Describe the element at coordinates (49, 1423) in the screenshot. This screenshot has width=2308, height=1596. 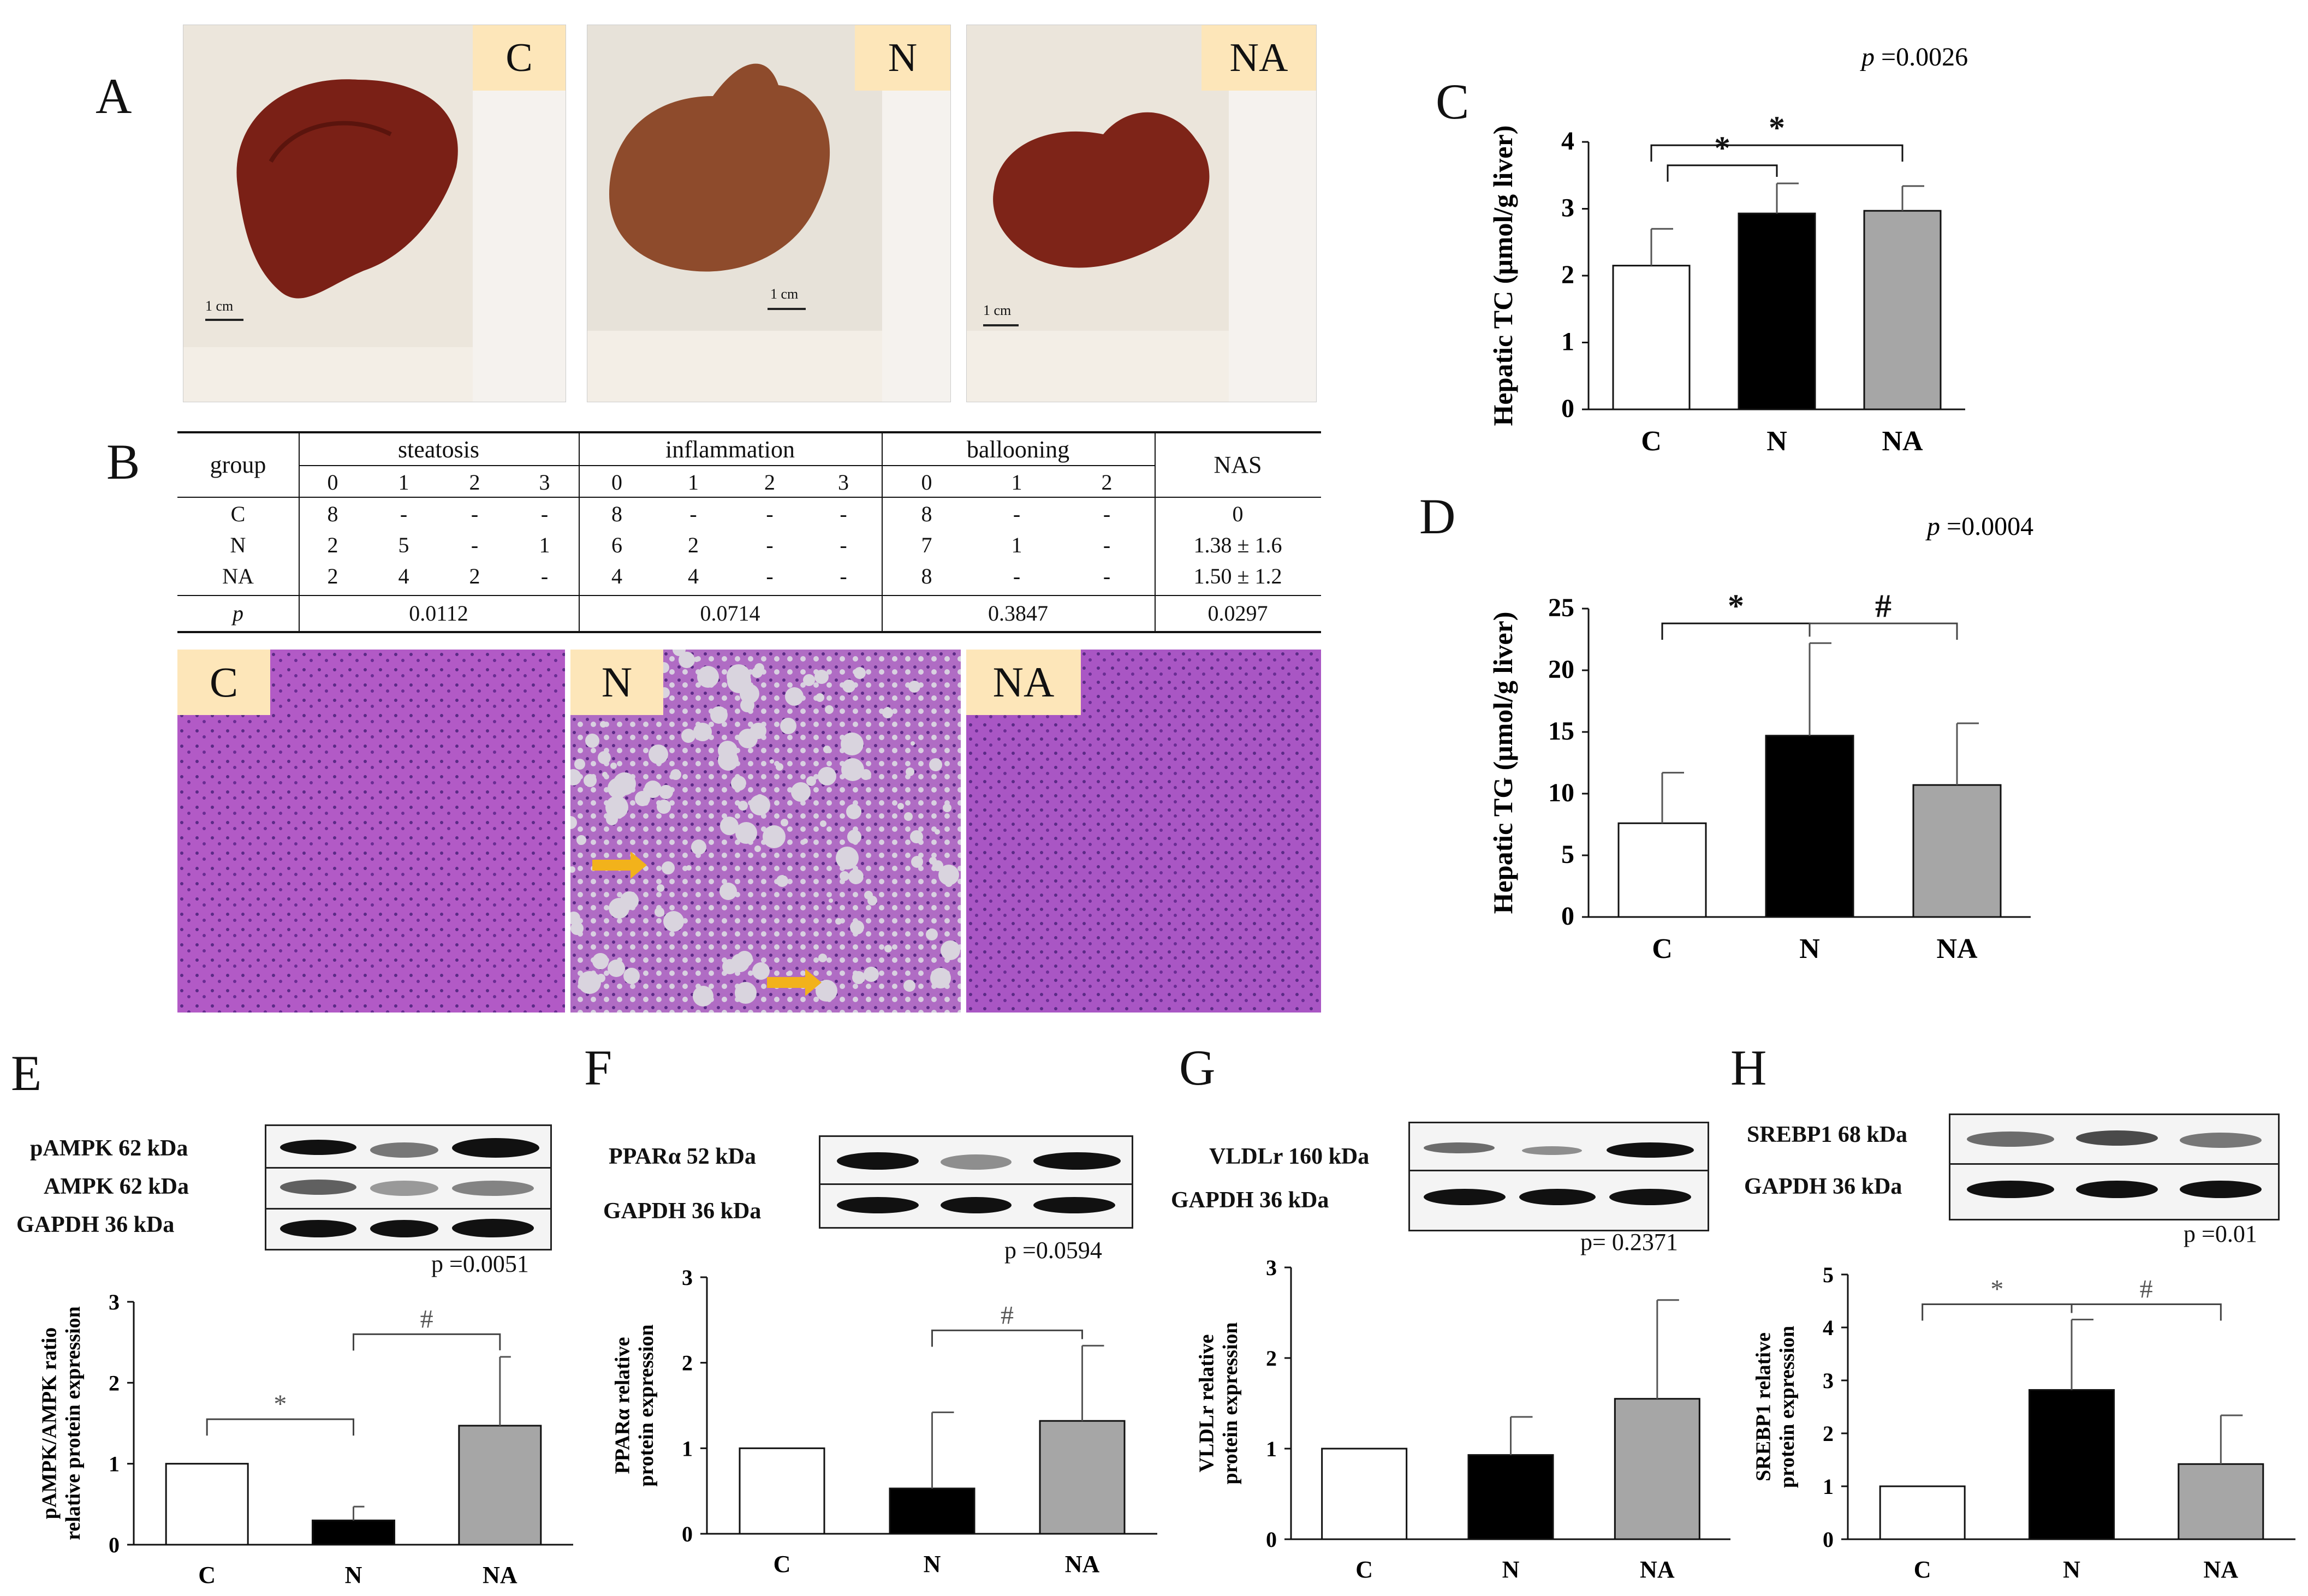
I see `y-axis-label-line: pAMPK/AMPK ratio` at that location.